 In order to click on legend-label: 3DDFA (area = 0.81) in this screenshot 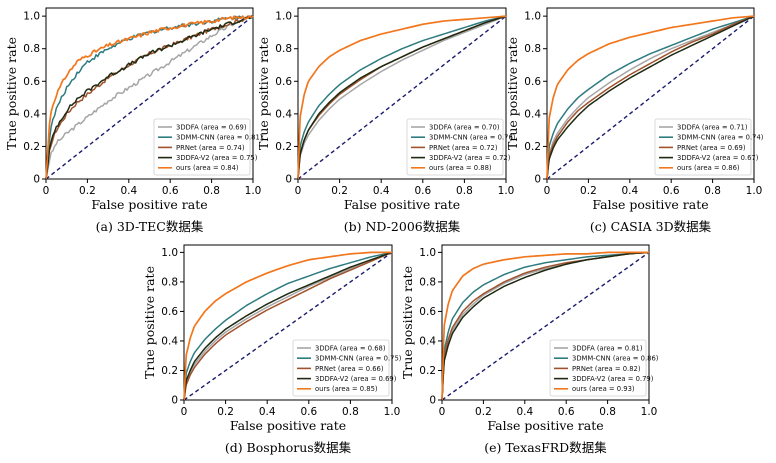, I will do `click(607, 348)`.